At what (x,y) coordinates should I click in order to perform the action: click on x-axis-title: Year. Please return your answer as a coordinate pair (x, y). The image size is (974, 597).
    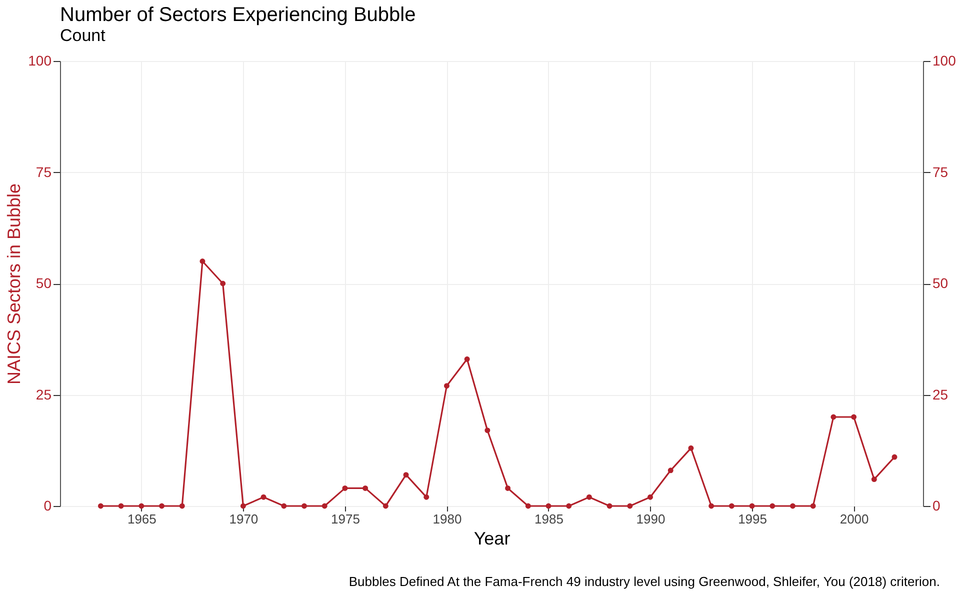
    Looking at the image, I should click on (492, 538).